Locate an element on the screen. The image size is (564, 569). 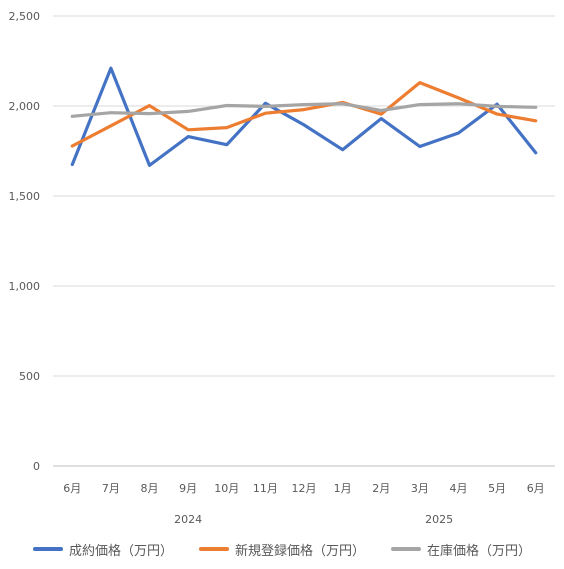
y-tick-label: 1,500 is located at coordinates (25, 196).